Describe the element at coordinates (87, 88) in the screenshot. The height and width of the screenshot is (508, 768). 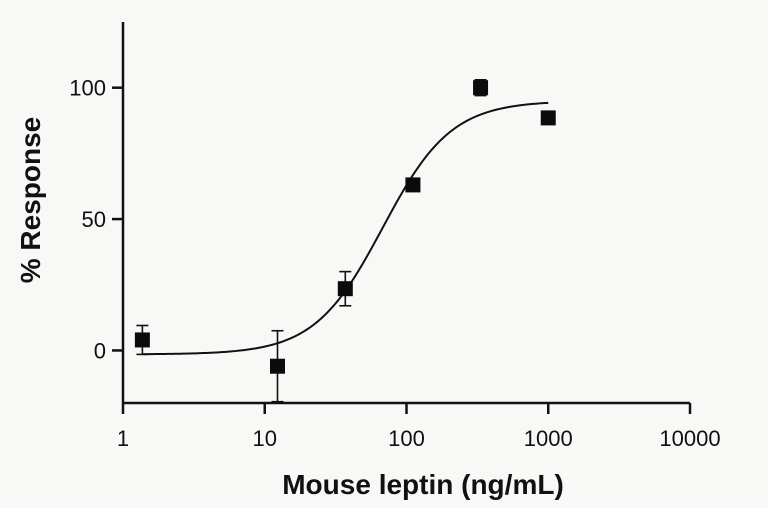
I see `y-tick-label: 100` at that location.